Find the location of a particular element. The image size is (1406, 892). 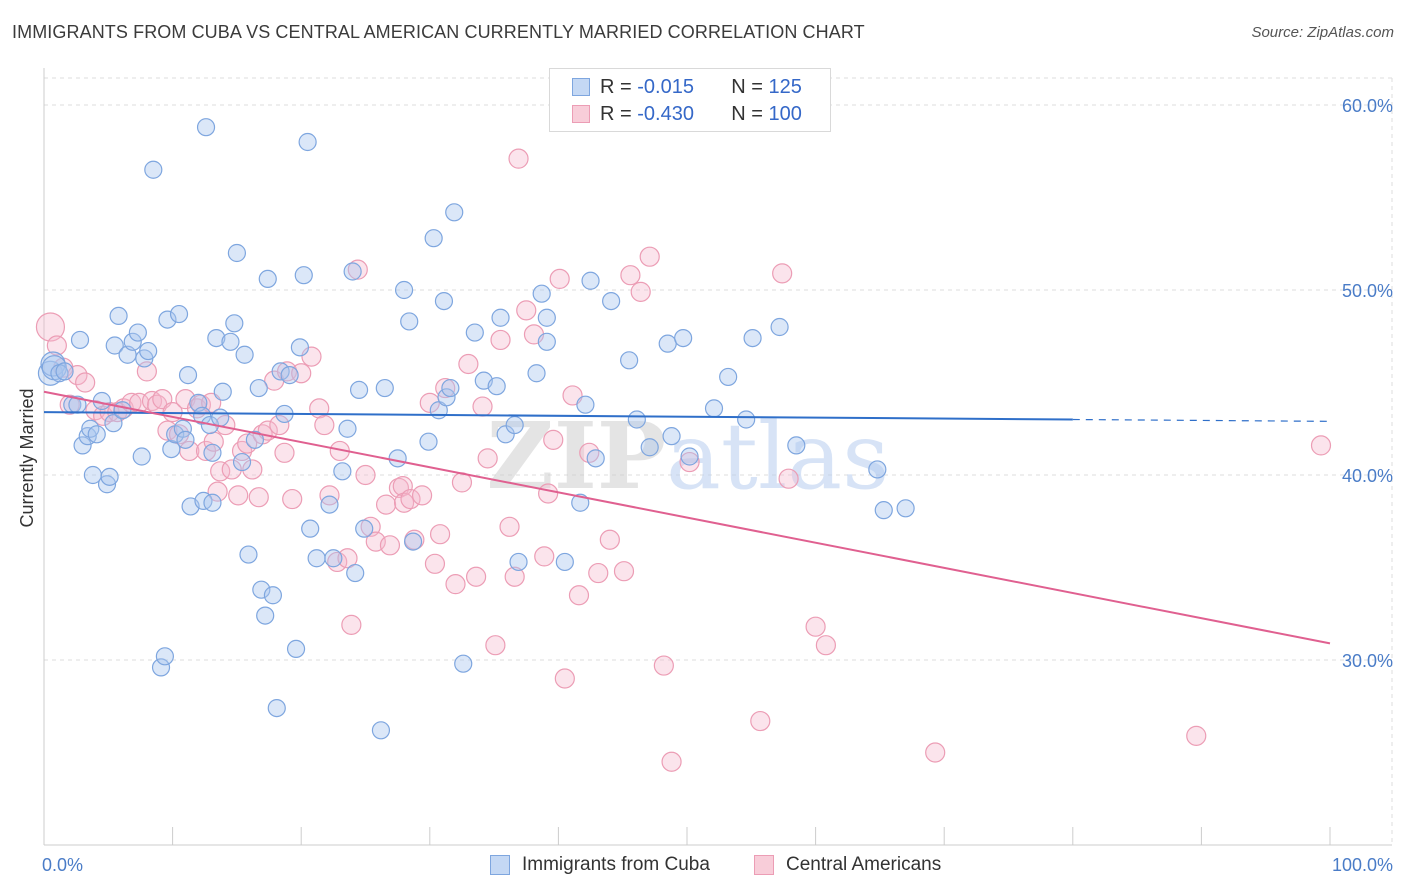

legend-row-central: R = -0.430 N = 100 is located at coordinates (687, 114).